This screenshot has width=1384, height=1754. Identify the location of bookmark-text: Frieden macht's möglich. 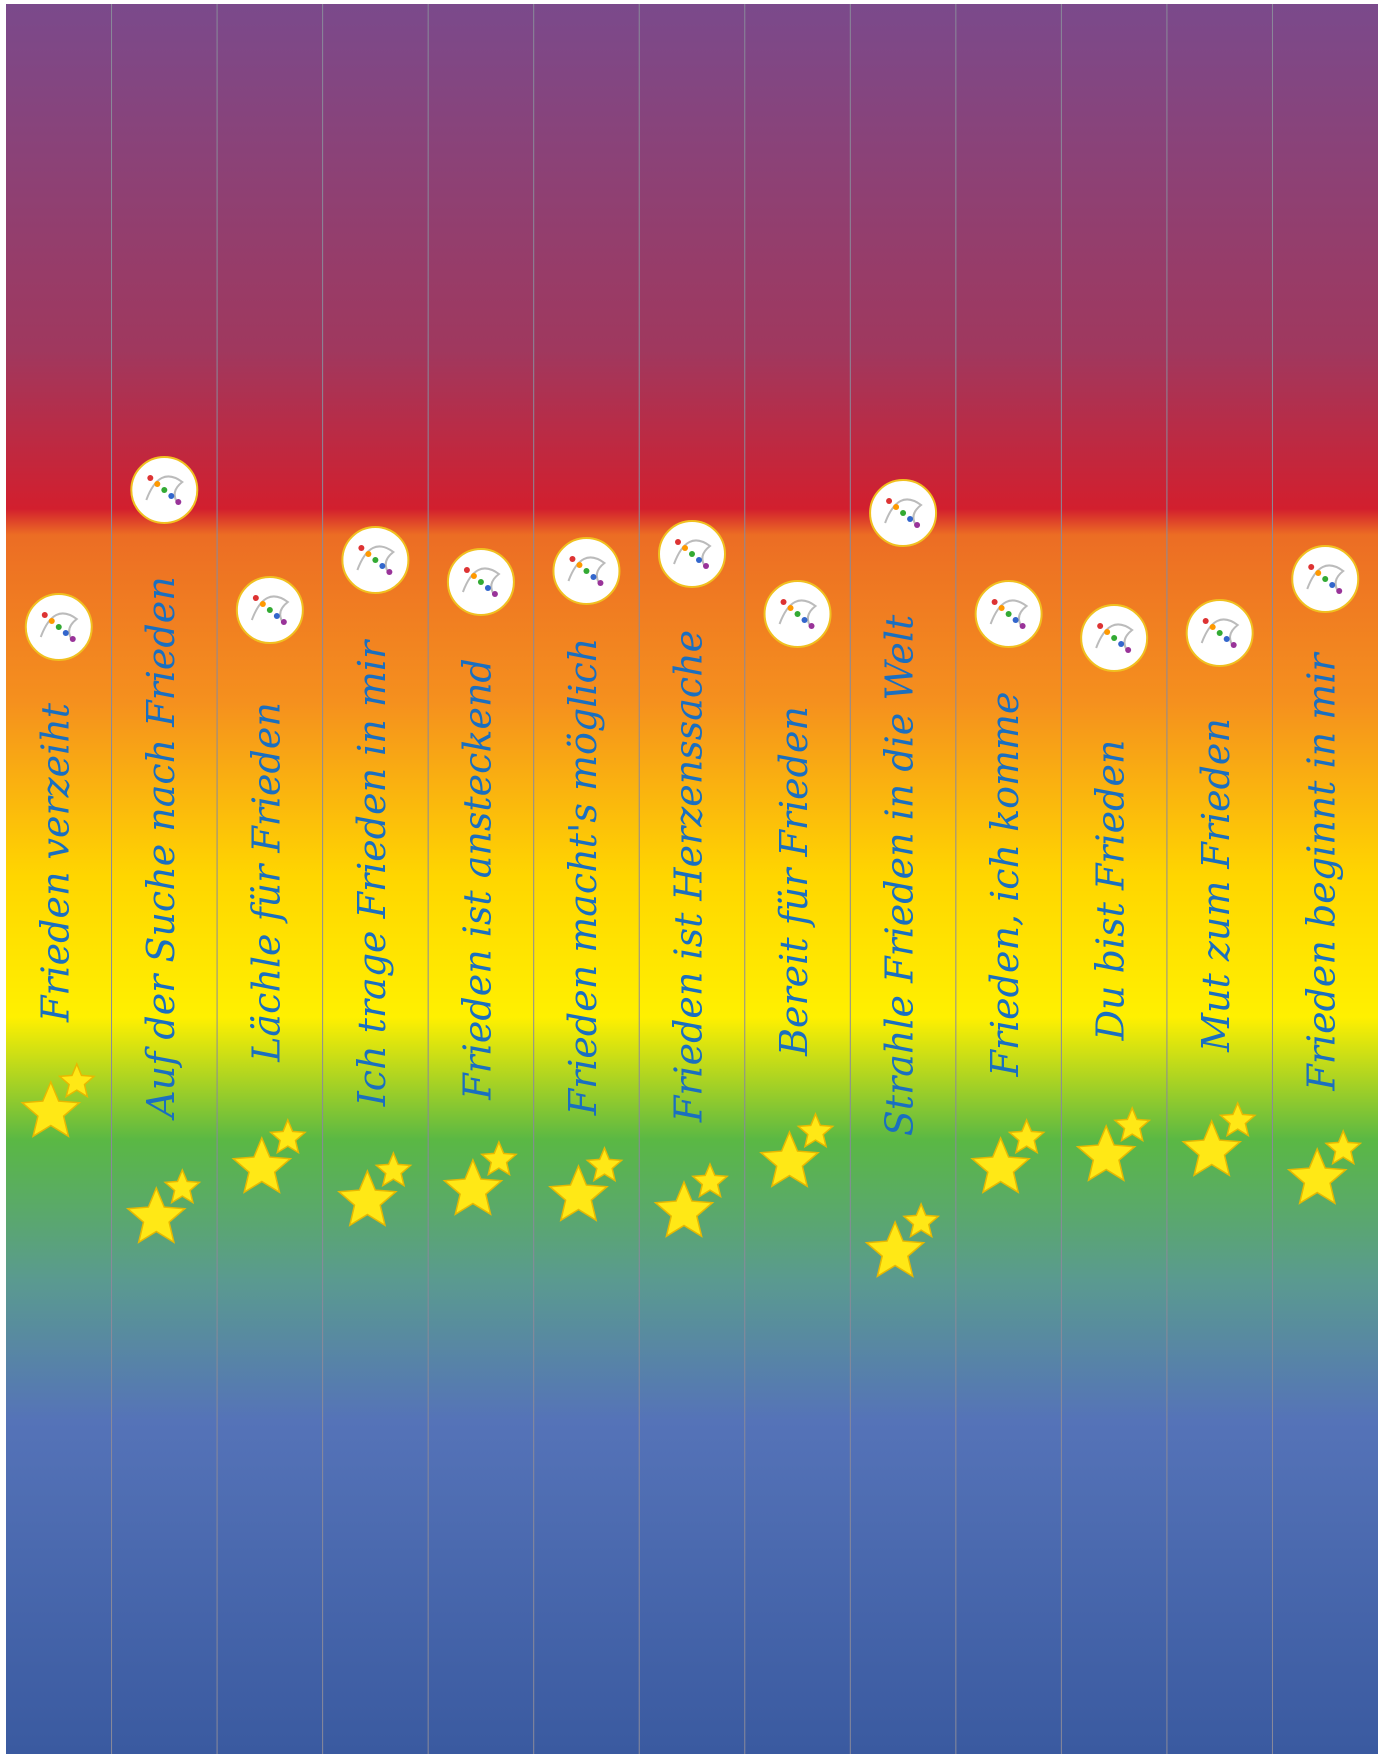
(583, 877).